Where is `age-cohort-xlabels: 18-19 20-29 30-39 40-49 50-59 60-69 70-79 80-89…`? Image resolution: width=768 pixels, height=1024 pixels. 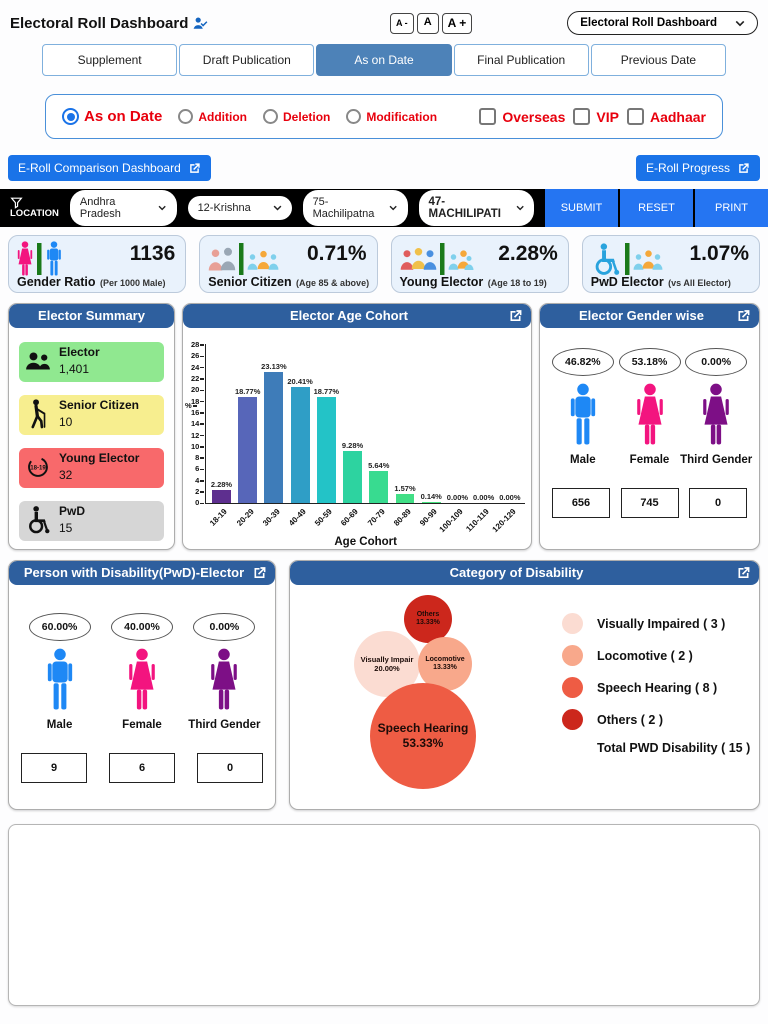
age-cohort-xlabels: 18-19 20-29 30-39 40-49 50-59 60-69 70-79 80-89… is located at coordinates (365, 519).